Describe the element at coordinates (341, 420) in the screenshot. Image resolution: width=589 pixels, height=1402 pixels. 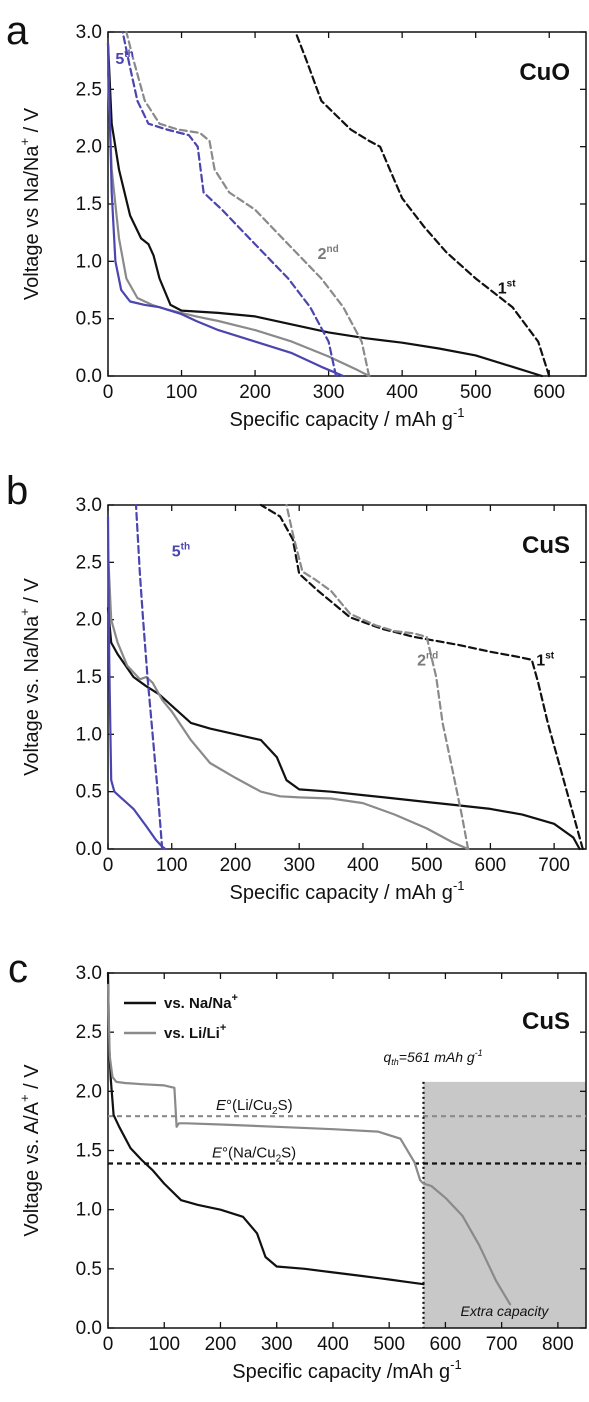
I see `x-axis-title-main: Specific capacity / mAh g` at that location.